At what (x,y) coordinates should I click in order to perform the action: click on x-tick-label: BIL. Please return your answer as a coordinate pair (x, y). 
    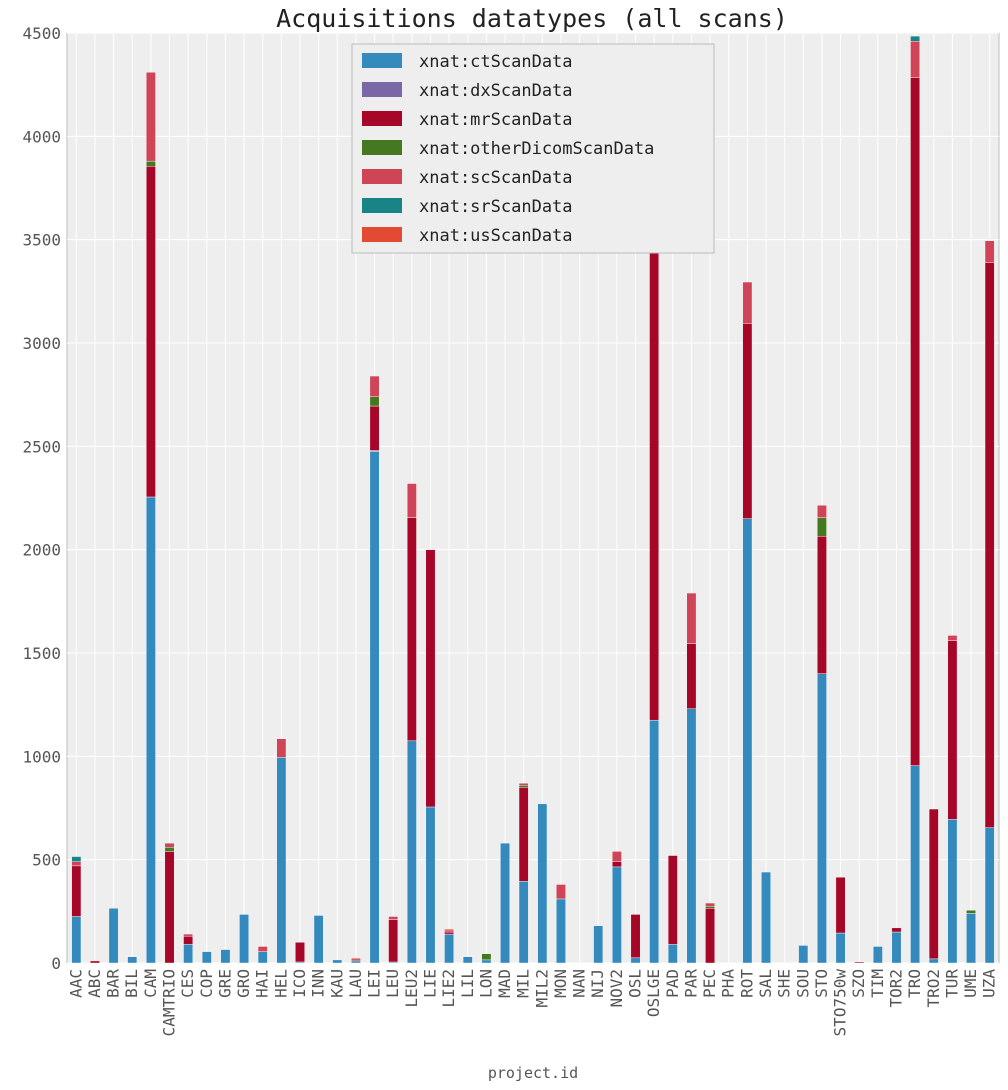
    Looking at the image, I should click on (131, 983).